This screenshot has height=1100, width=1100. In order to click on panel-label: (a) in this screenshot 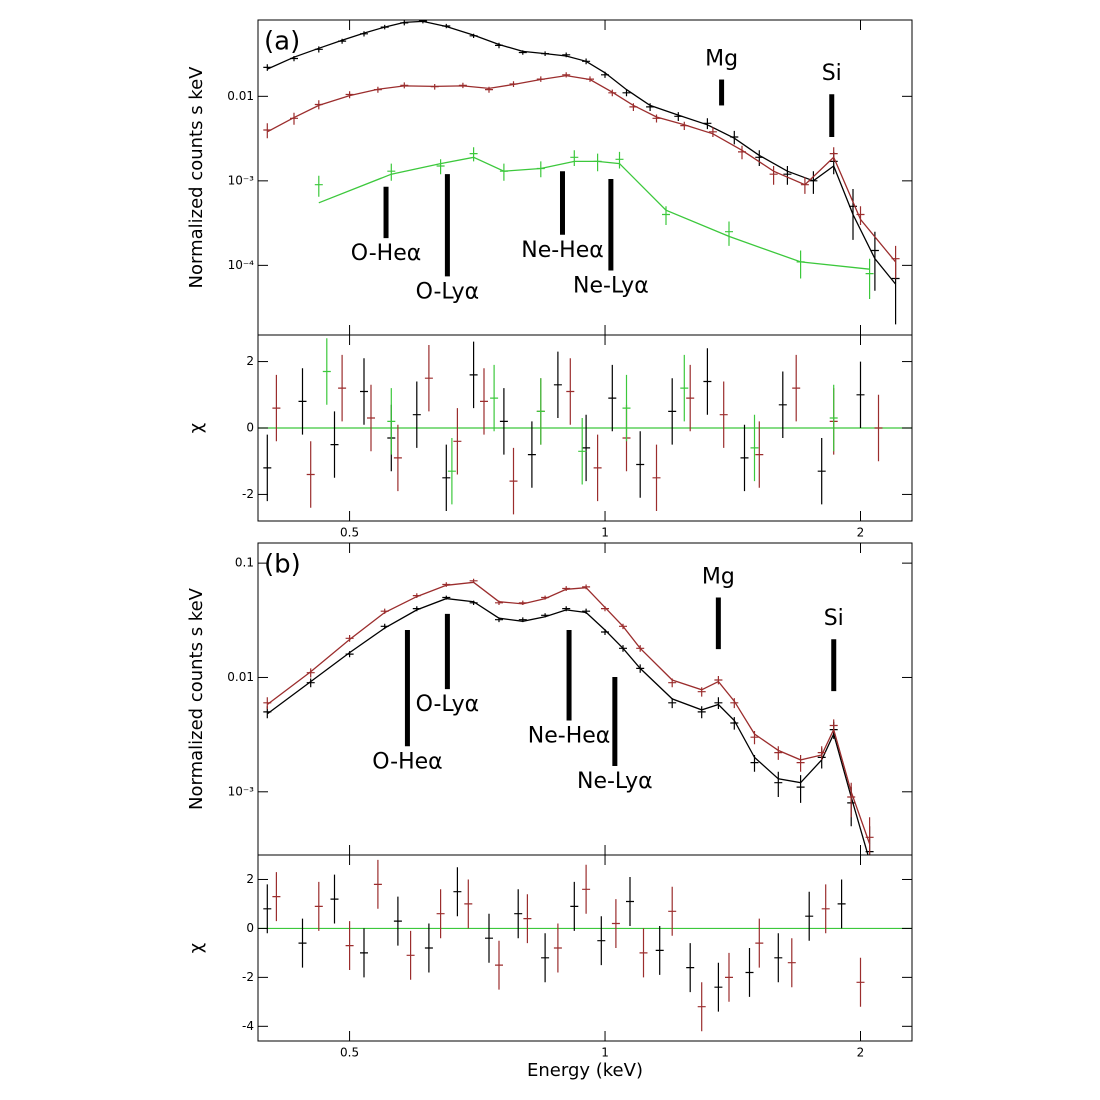, I will do `click(282, 42)`.